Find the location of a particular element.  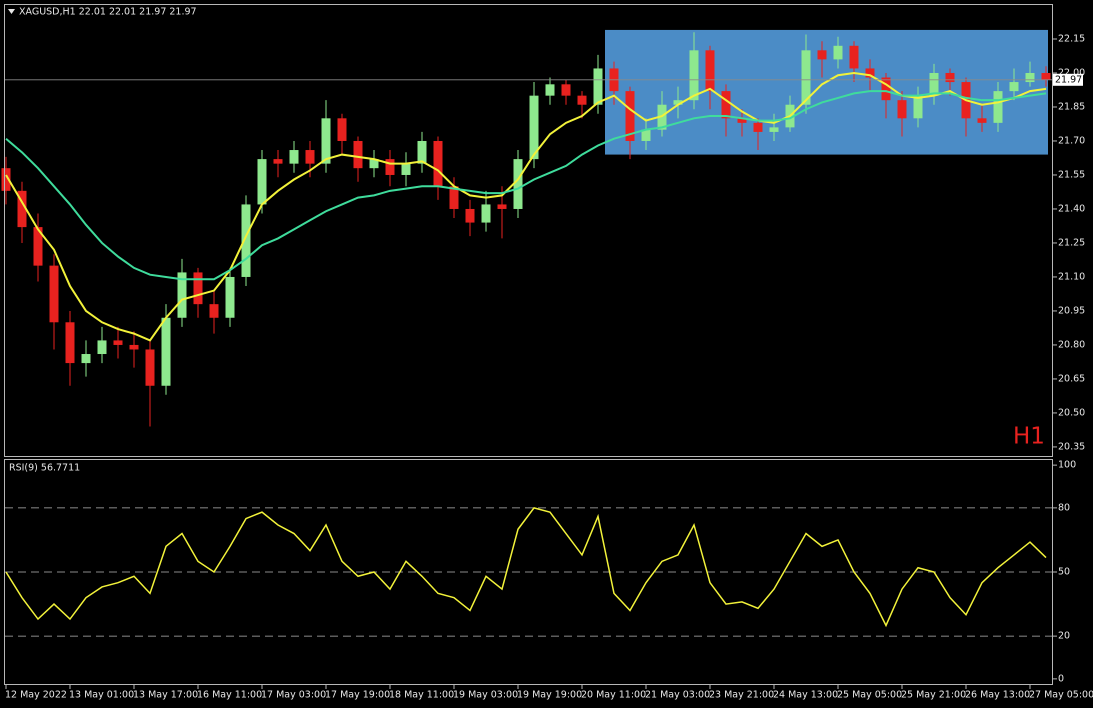

x-tick-label: 21 May 03:00 is located at coordinates (677, 695).